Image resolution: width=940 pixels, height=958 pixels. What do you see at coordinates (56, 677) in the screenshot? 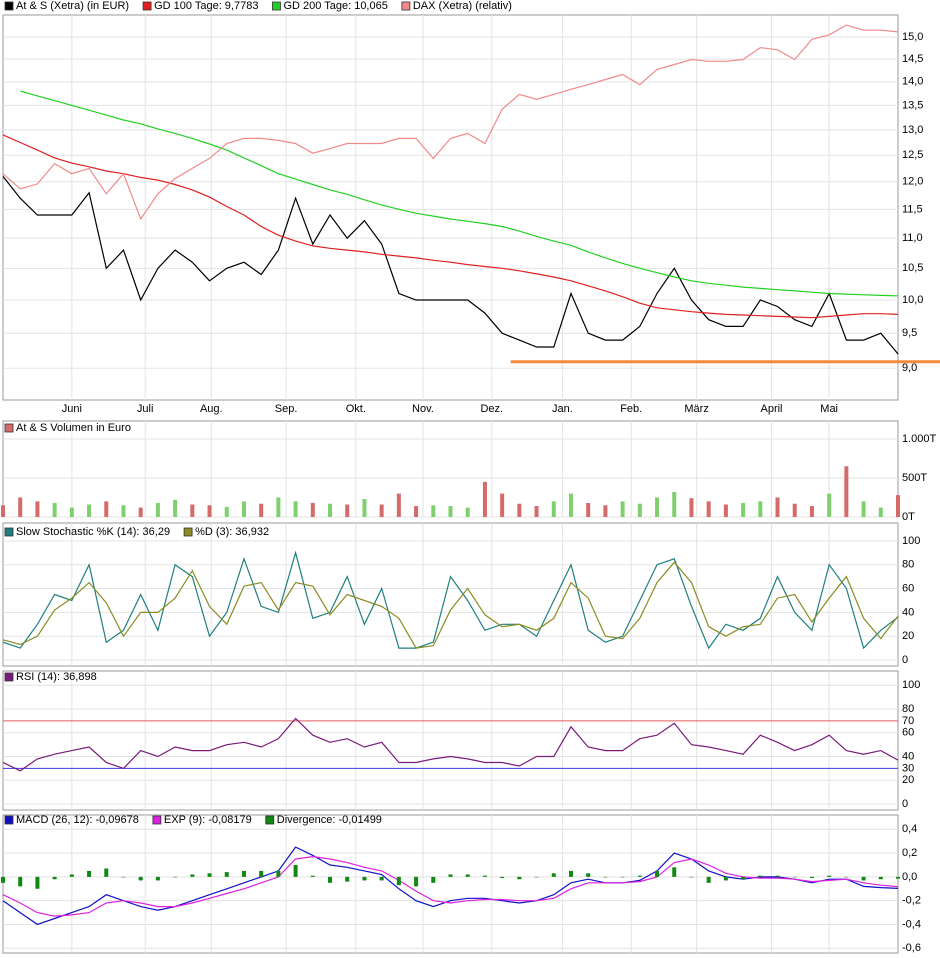
I see `legend-label: RSI (14): 36,898` at bounding box center [56, 677].